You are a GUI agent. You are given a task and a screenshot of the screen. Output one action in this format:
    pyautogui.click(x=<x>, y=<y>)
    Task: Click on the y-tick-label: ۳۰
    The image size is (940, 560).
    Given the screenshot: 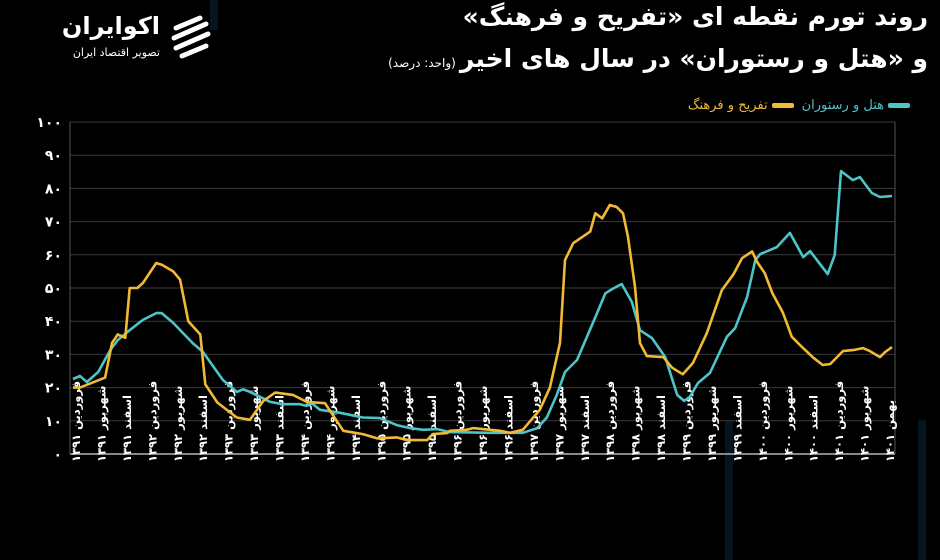 What is the action you would take?
    pyautogui.click(x=53, y=355)
    